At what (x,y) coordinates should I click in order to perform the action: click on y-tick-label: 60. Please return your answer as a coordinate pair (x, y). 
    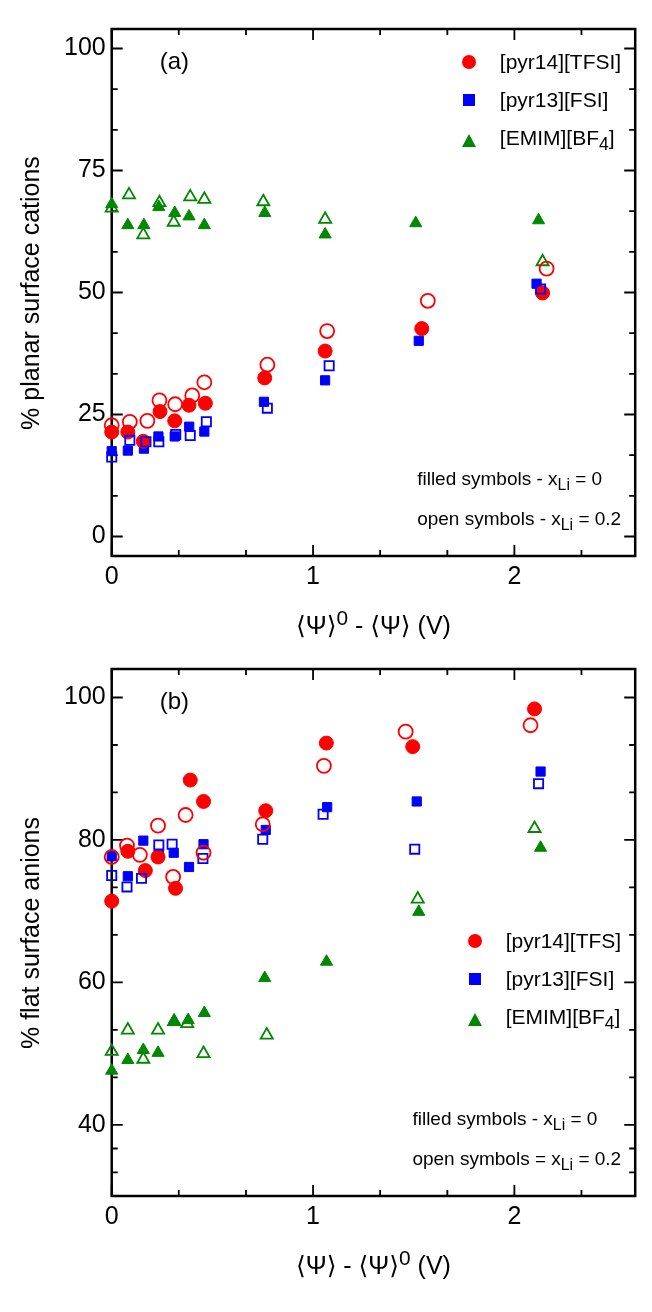
    Looking at the image, I should click on (91, 980).